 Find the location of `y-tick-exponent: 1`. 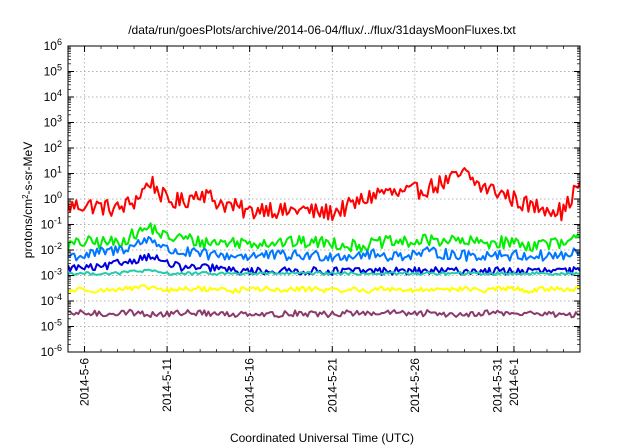

y-tick-exponent: 1 is located at coordinates (59, 170).